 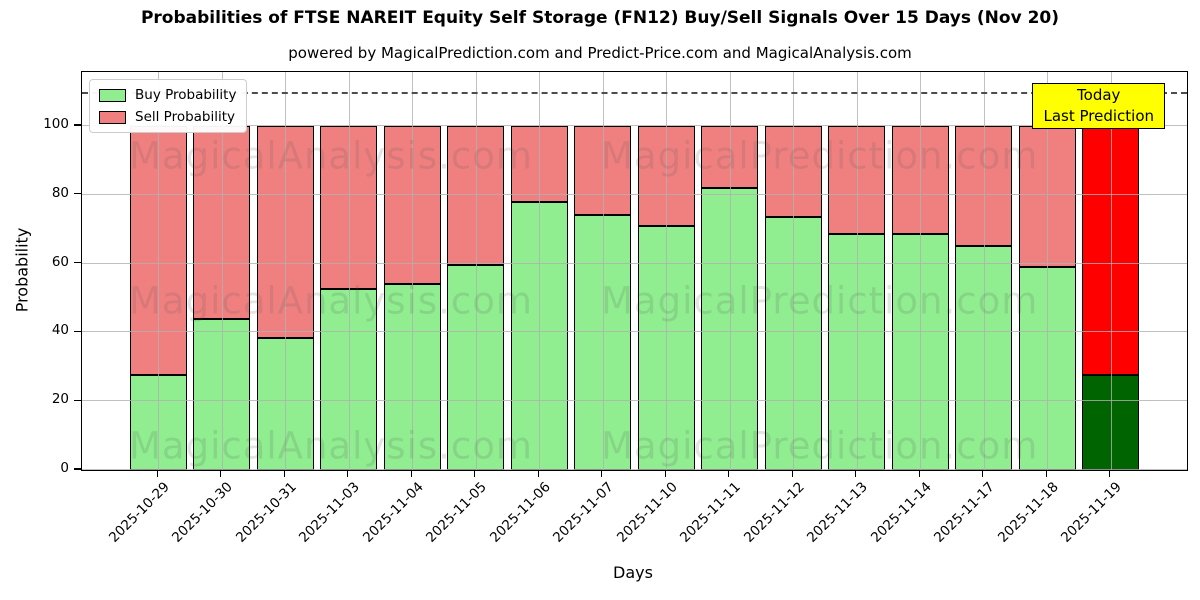 I want to click on x-tick-label: 2025-10-30, so click(x=203, y=512).